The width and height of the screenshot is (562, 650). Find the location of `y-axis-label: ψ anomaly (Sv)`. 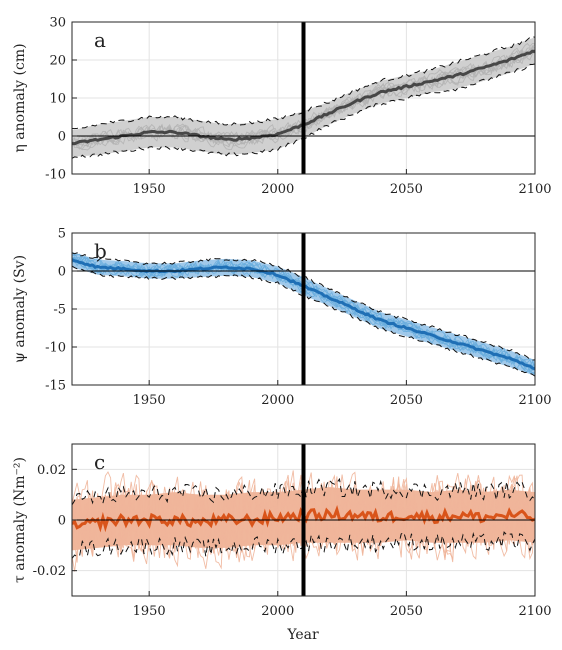

y-axis-label: ψ anomaly (Sv) is located at coordinates (20, 309).